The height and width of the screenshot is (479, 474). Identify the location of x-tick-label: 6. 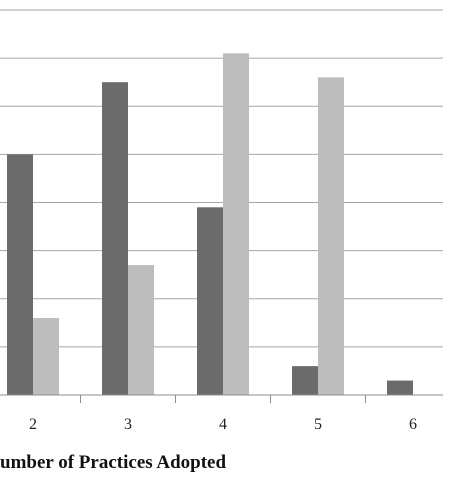
(413, 424).